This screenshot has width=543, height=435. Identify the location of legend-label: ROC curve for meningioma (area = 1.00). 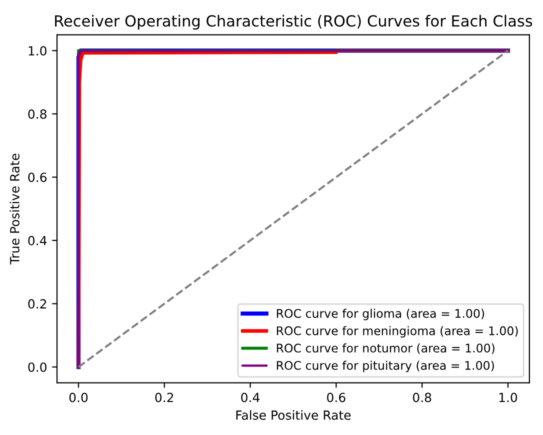
(397, 332).